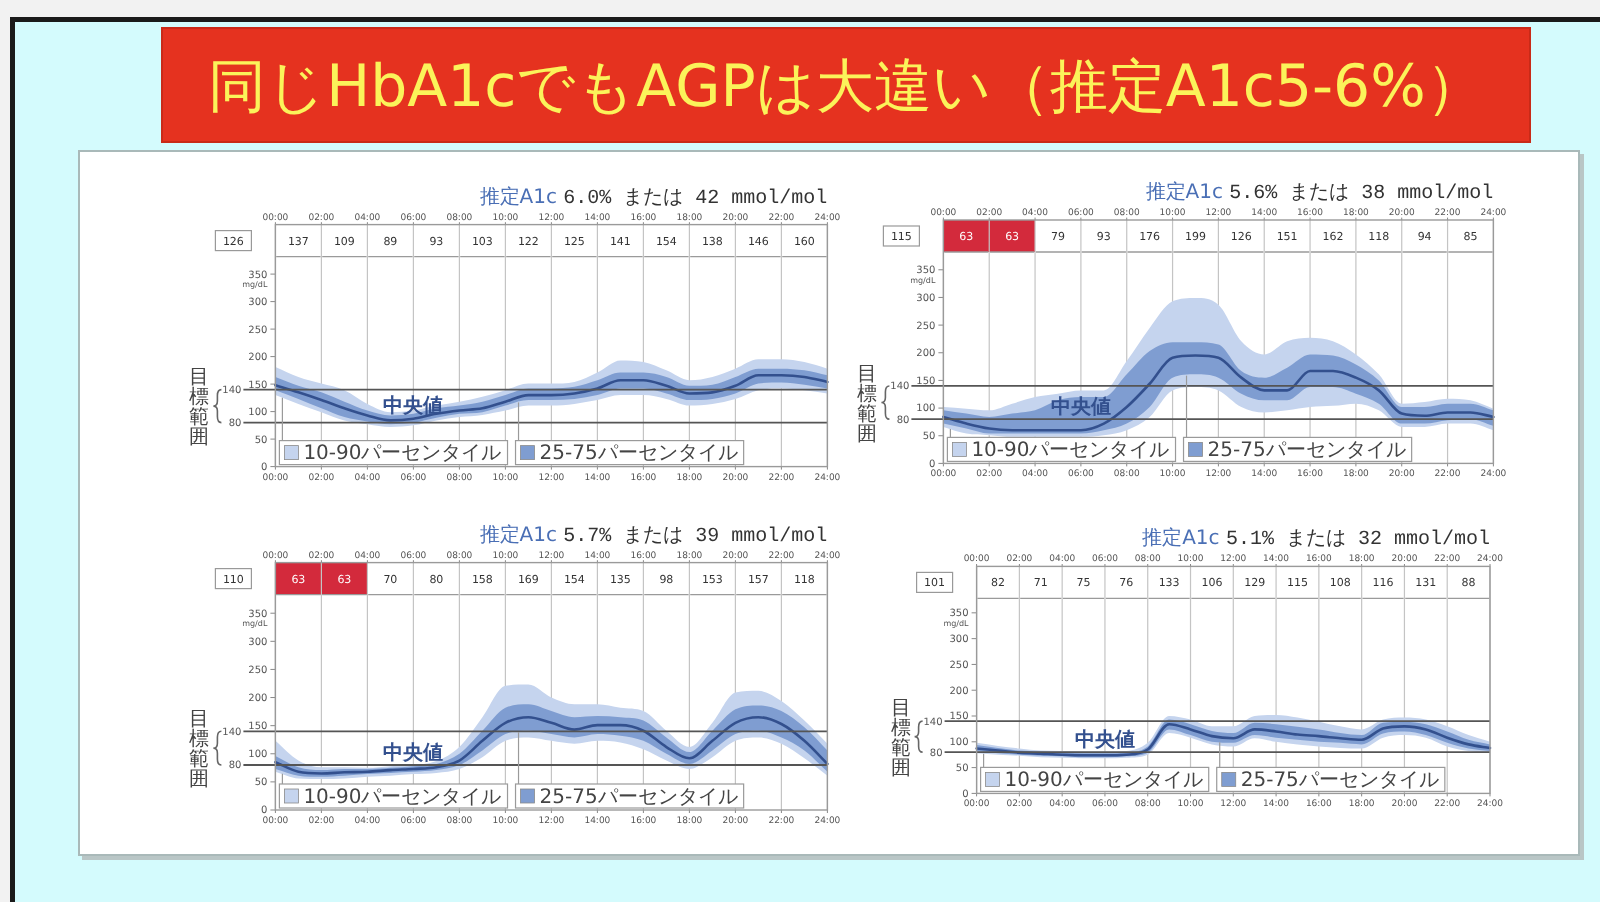 This screenshot has height=902, width=1600. I want to click on chart-title: 推定A1c 5.6% または 38 mmol/mol, so click(1319, 193).